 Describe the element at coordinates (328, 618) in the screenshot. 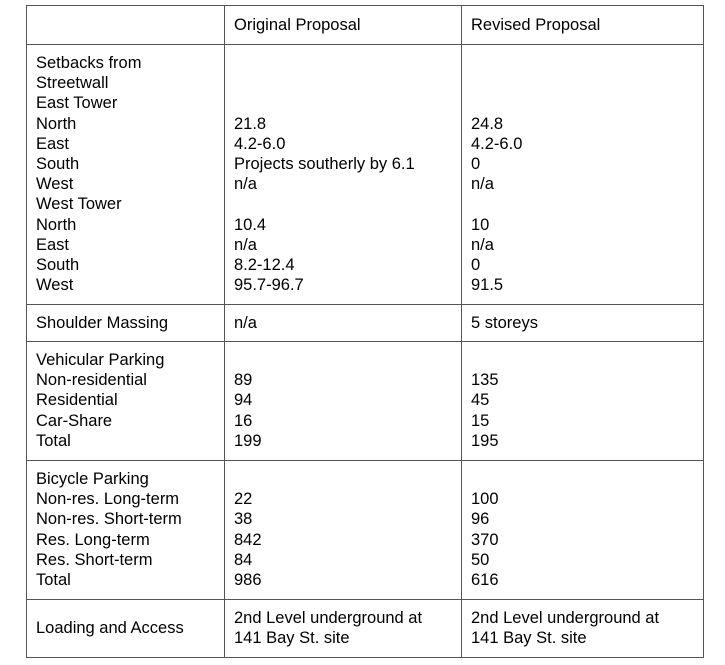

I see `original-line: 2nd Level underground at` at that location.